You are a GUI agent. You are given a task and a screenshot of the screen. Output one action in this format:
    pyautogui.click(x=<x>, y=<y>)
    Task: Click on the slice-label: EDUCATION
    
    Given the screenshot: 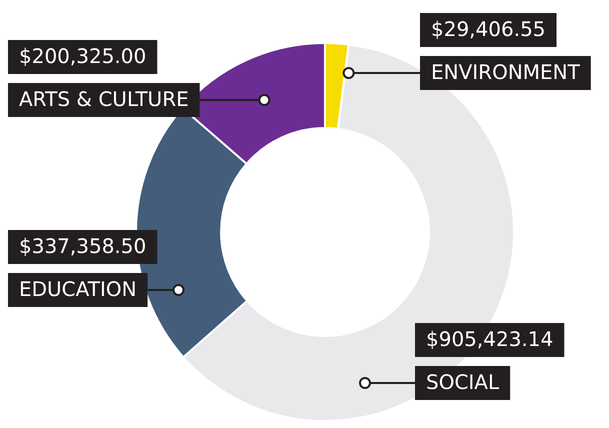 What is the action you would take?
    pyautogui.click(x=78, y=289)
    